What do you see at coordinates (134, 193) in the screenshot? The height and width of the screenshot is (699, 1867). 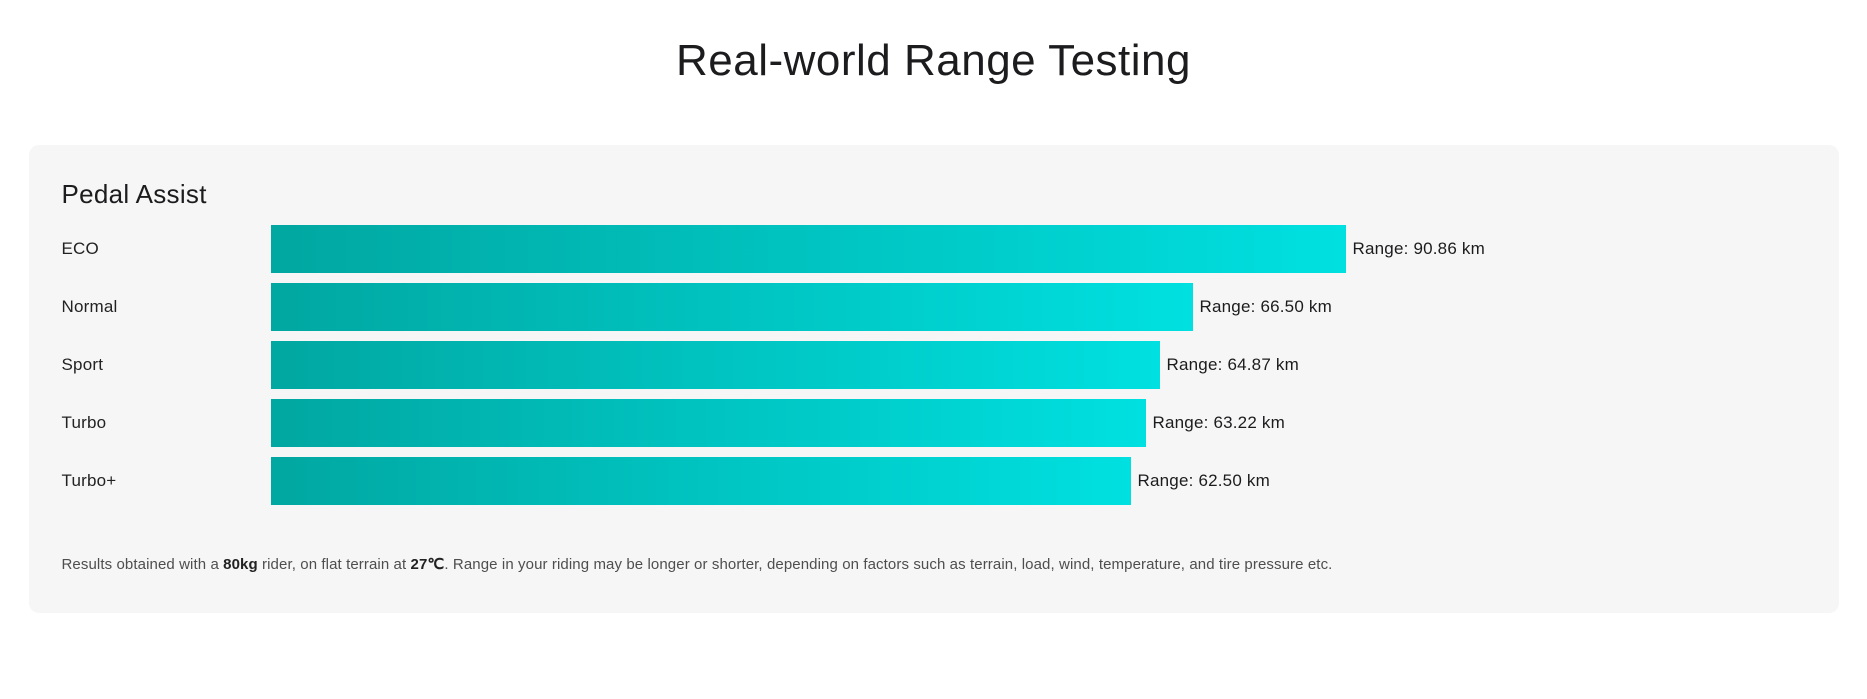 I see `panel-heading: Pedal Assist` at bounding box center [134, 193].